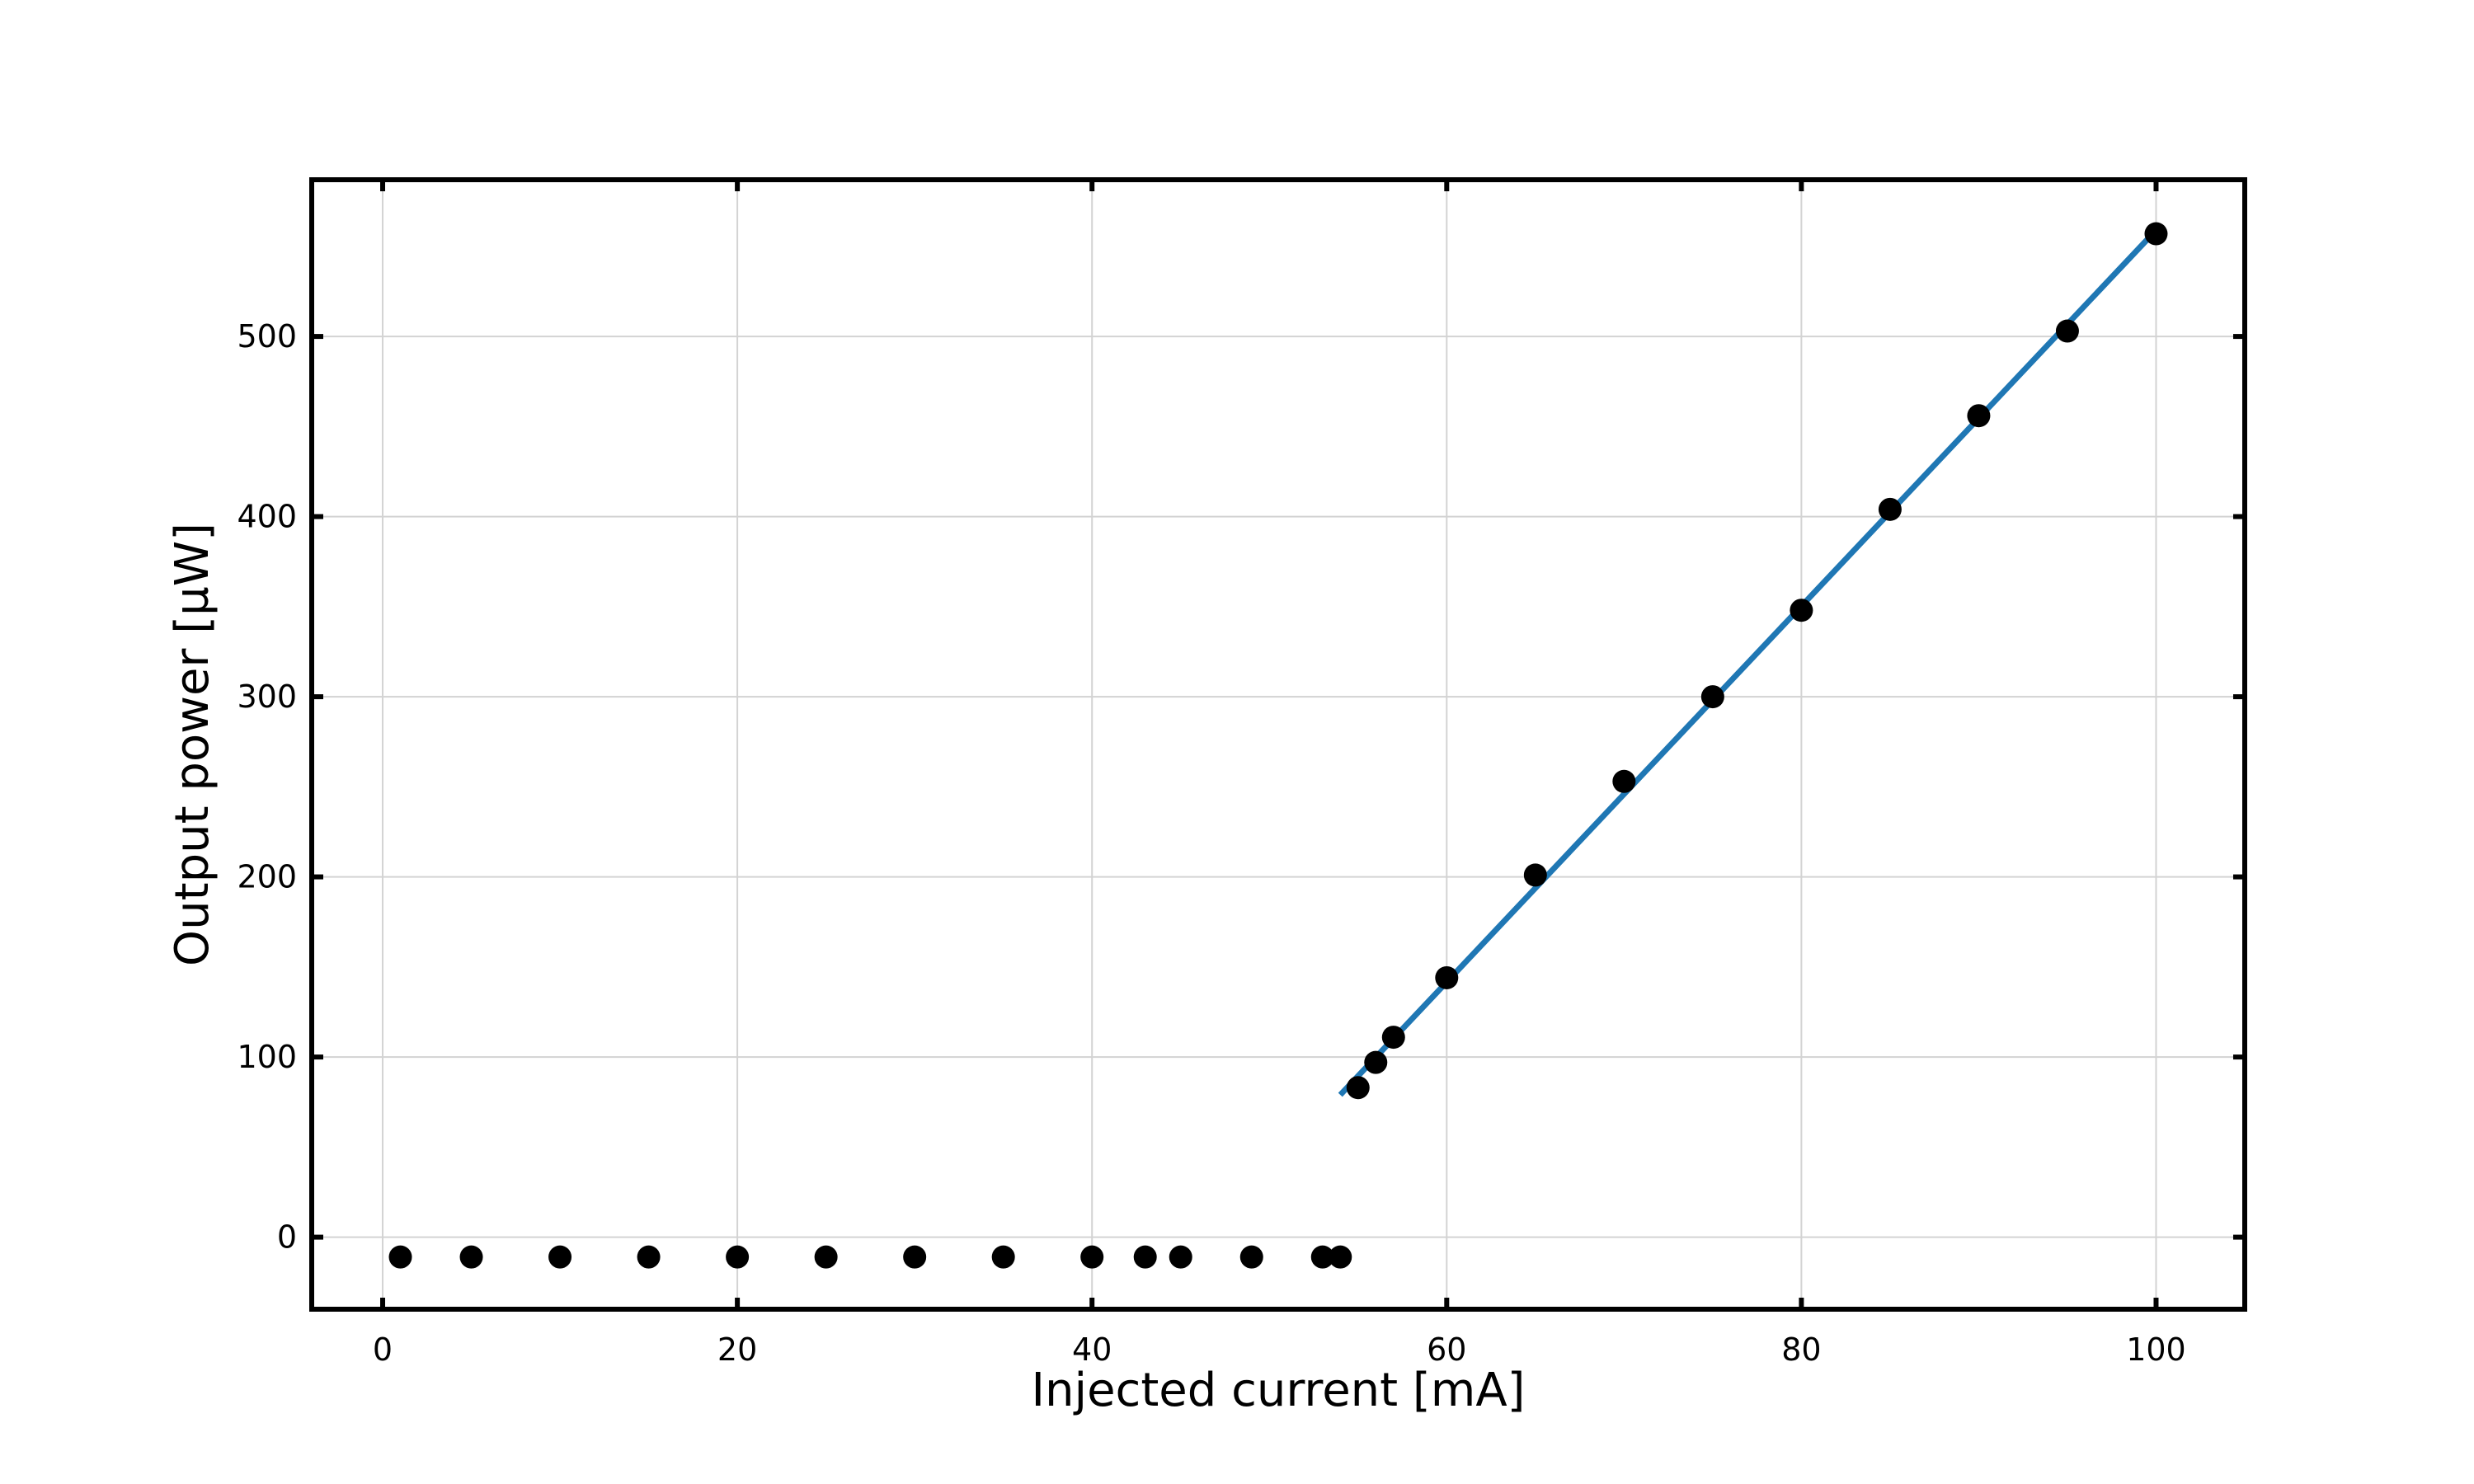 This screenshot has width=2474, height=1484. I want to click on x-tick-label: 60, so click(1446, 1349).